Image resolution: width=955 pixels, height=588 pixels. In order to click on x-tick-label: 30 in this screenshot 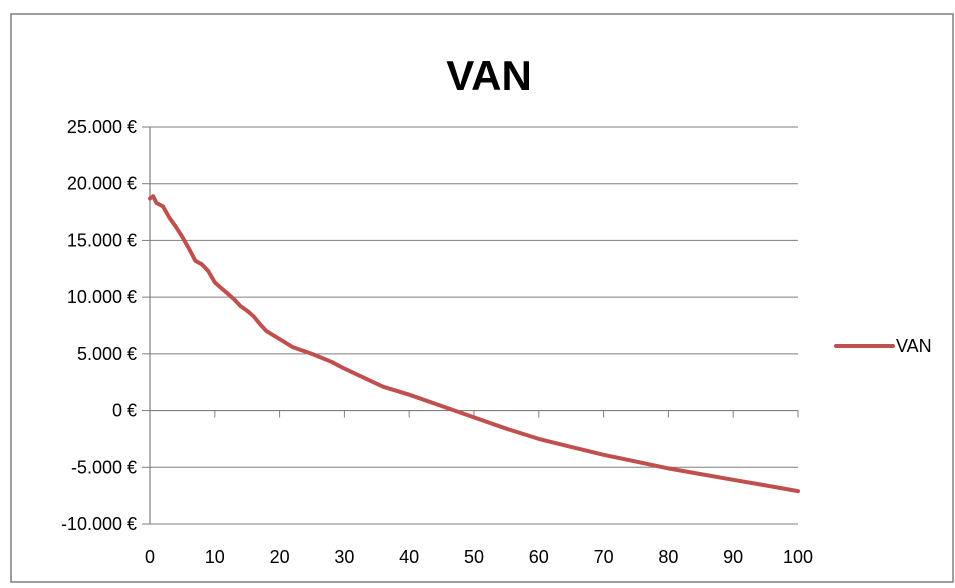, I will do `click(344, 557)`.